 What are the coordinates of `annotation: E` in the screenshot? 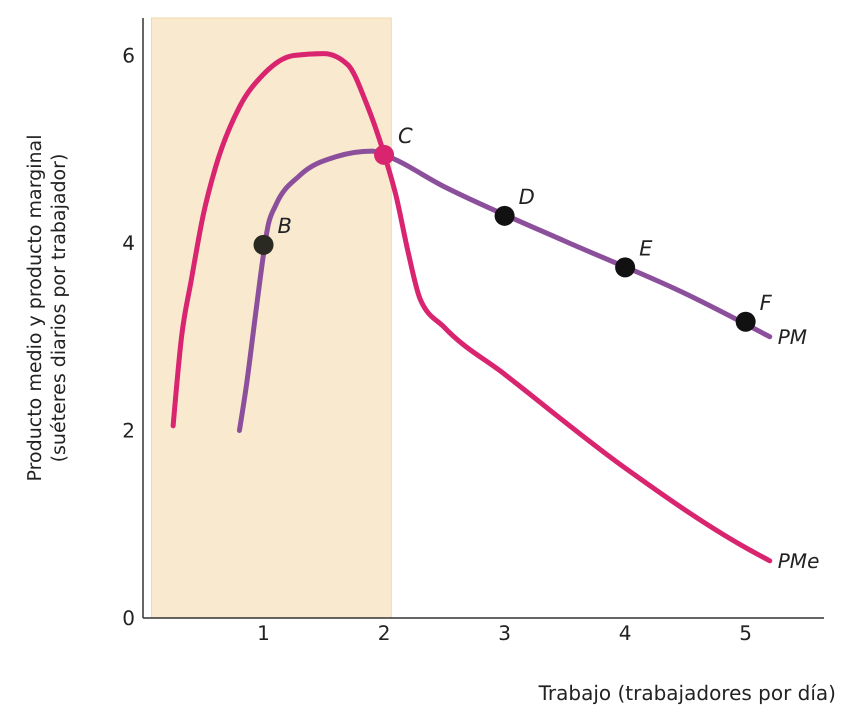 It's located at (646, 248).